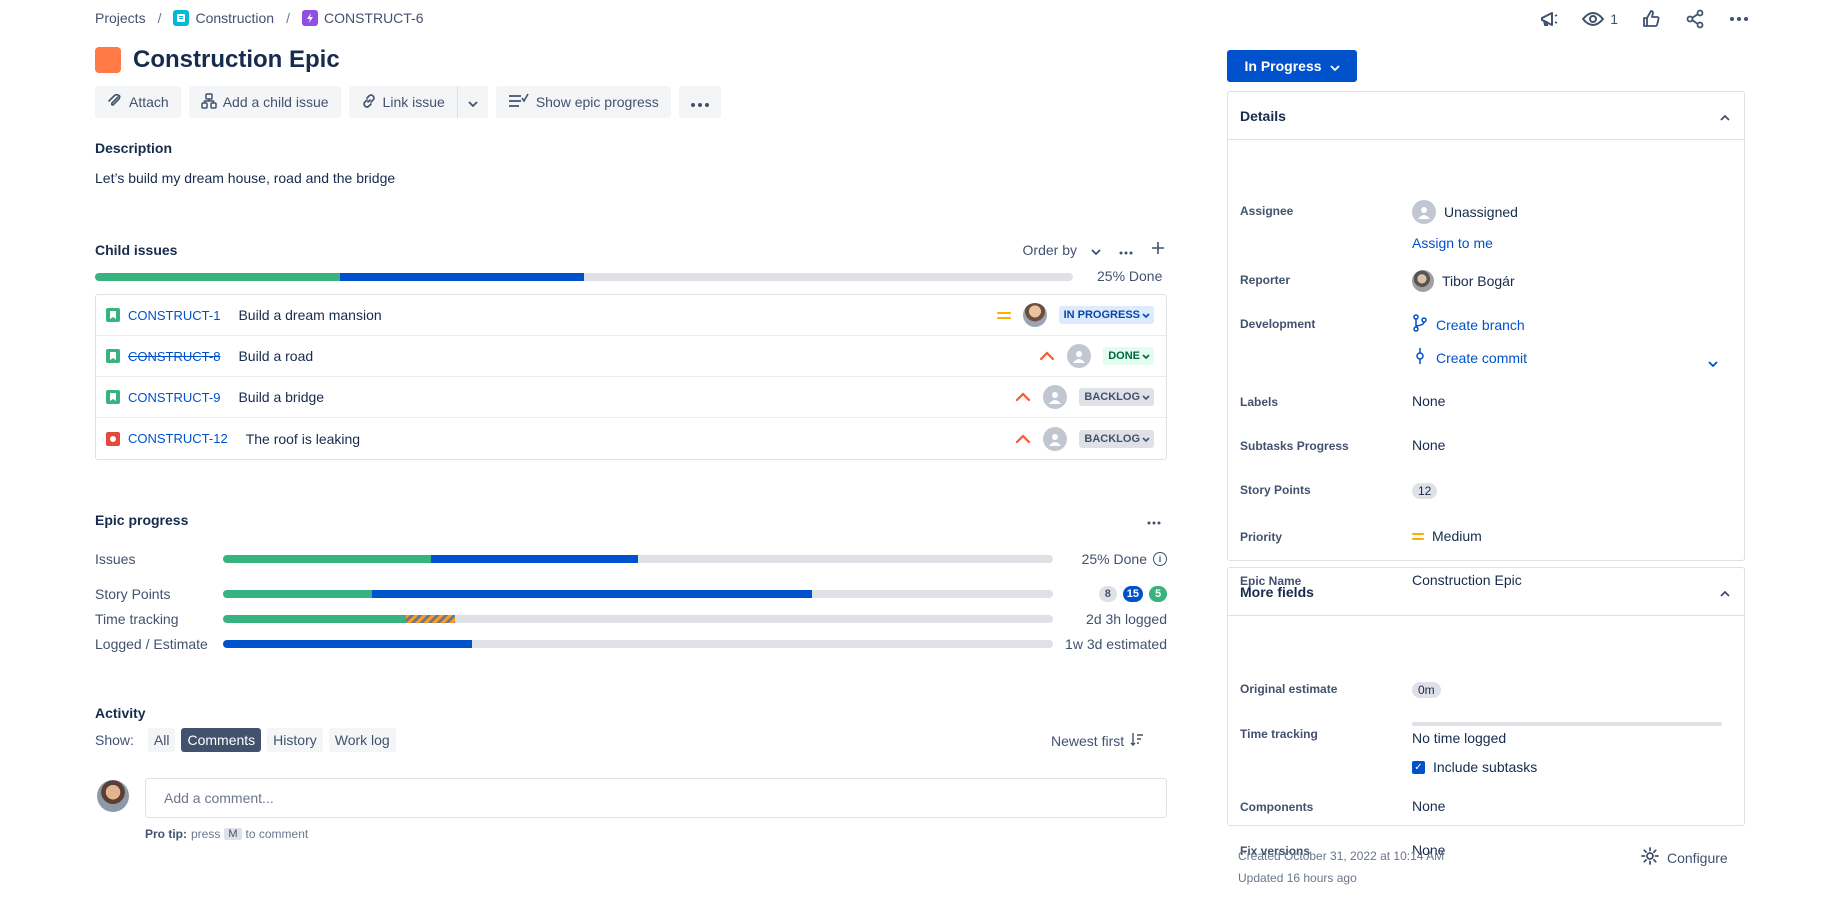 This screenshot has width=1840, height=900. I want to click on pro-tip-text: to comment, so click(277, 834).